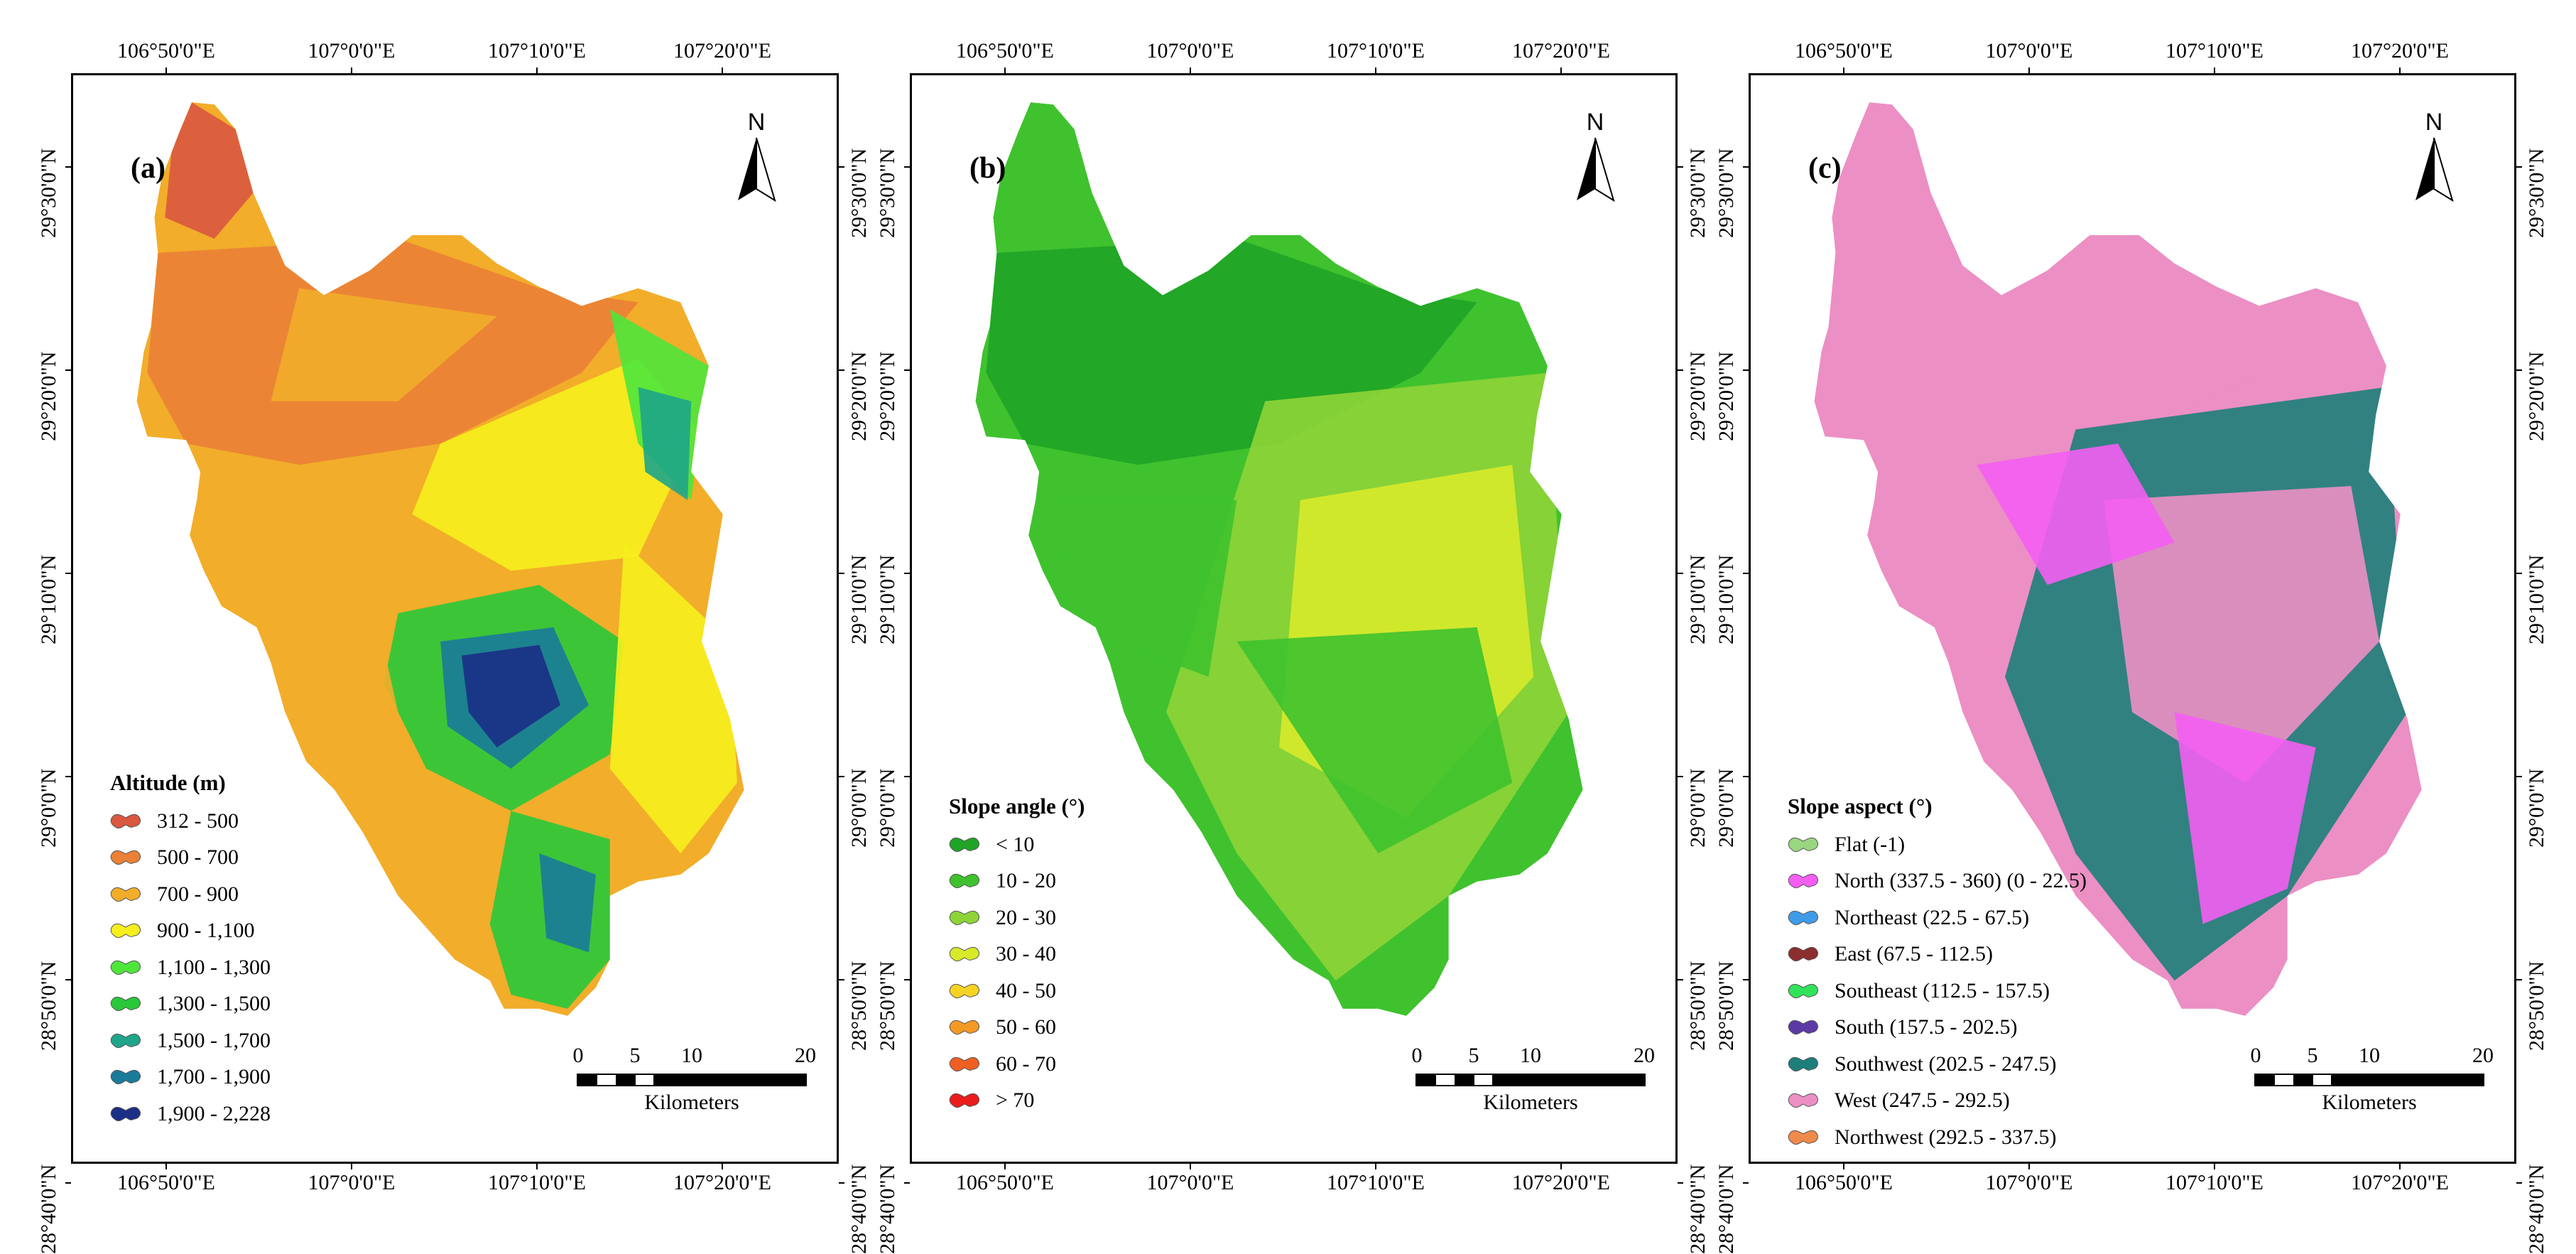 The image size is (2576, 1254). What do you see at coordinates (747, 169) in the screenshot?
I see `north-arrow-left-half` at bounding box center [747, 169].